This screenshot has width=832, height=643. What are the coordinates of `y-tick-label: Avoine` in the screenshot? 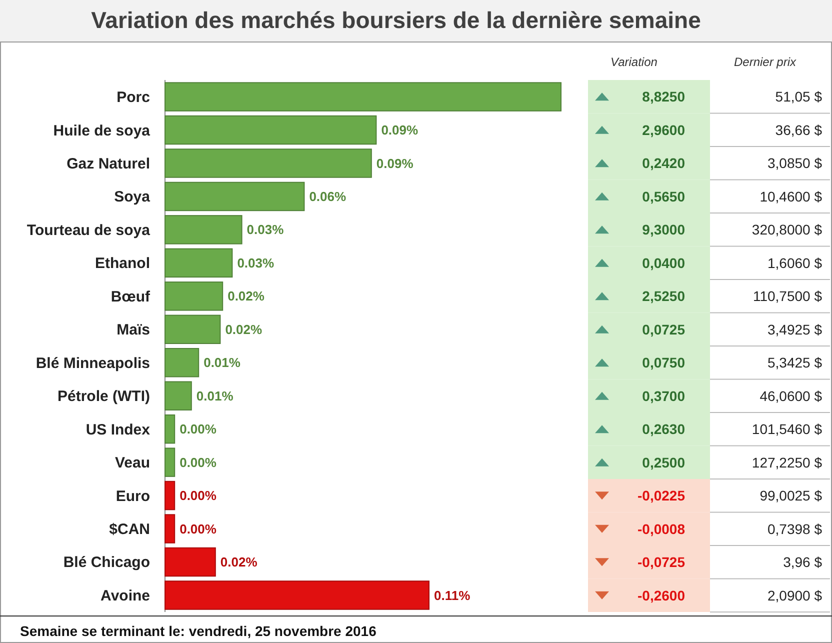 It's located at (125, 595).